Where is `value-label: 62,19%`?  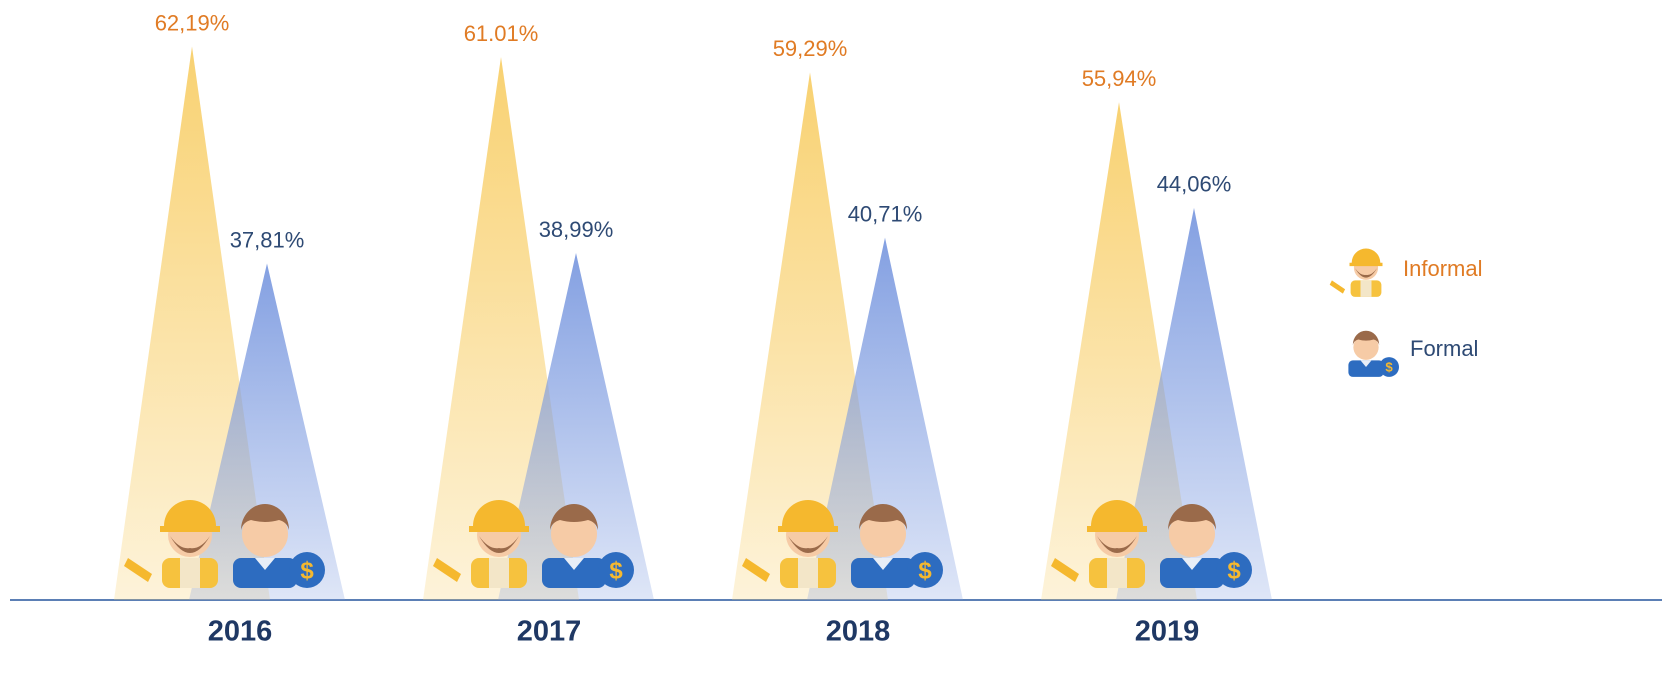 value-label: 62,19% is located at coordinates (192, 22).